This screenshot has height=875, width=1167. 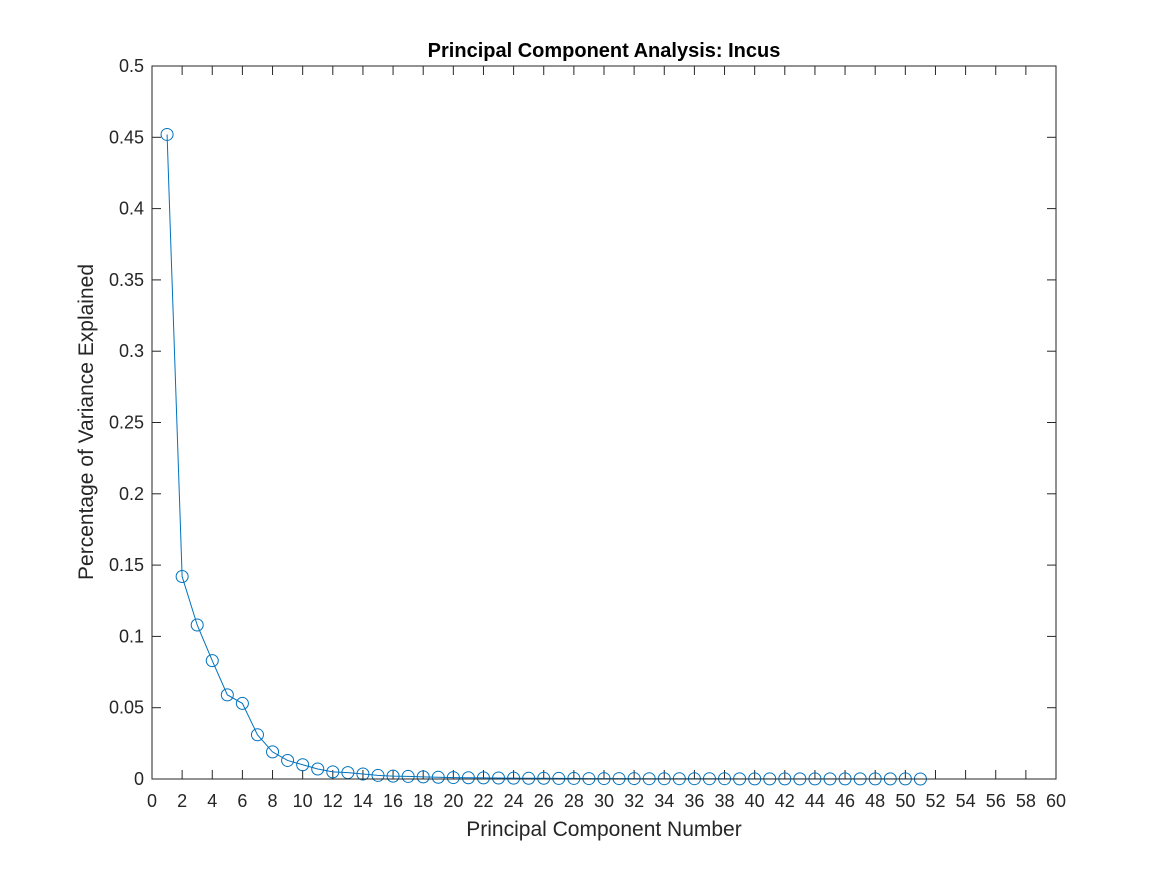 What do you see at coordinates (126, 708) in the screenshot?
I see `y-tick-label: 0.05` at bounding box center [126, 708].